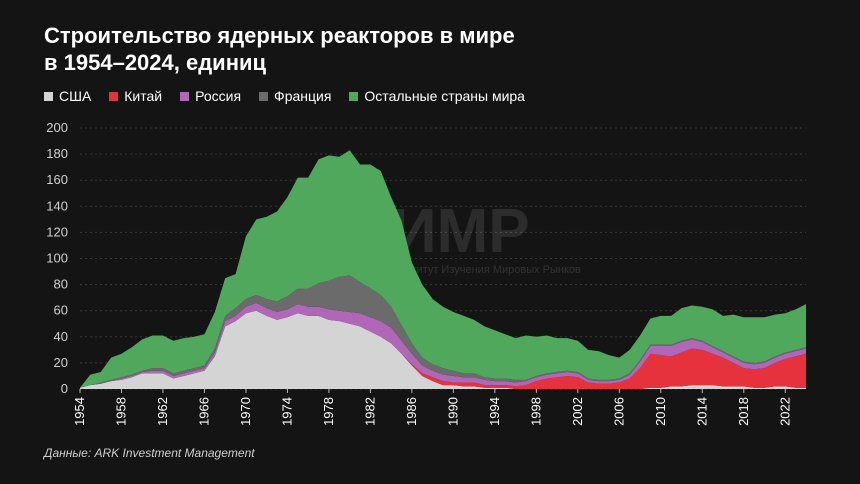 The width and height of the screenshot is (860, 484). What do you see at coordinates (57, 231) in the screenshot?
I see `y-tick-label: 120` at bounding box center [57, 231].